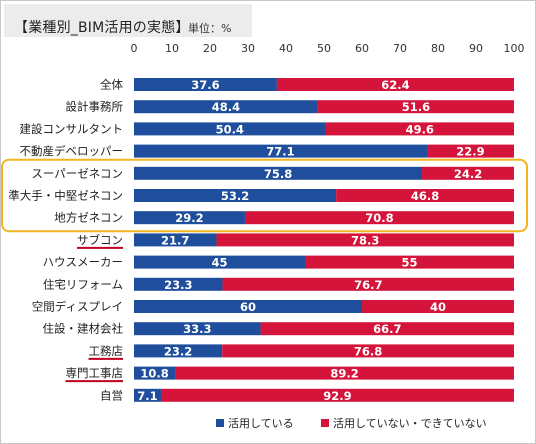 The image size is (536, 444). I want to click on x-tick-label: 10, so click(172, 48).